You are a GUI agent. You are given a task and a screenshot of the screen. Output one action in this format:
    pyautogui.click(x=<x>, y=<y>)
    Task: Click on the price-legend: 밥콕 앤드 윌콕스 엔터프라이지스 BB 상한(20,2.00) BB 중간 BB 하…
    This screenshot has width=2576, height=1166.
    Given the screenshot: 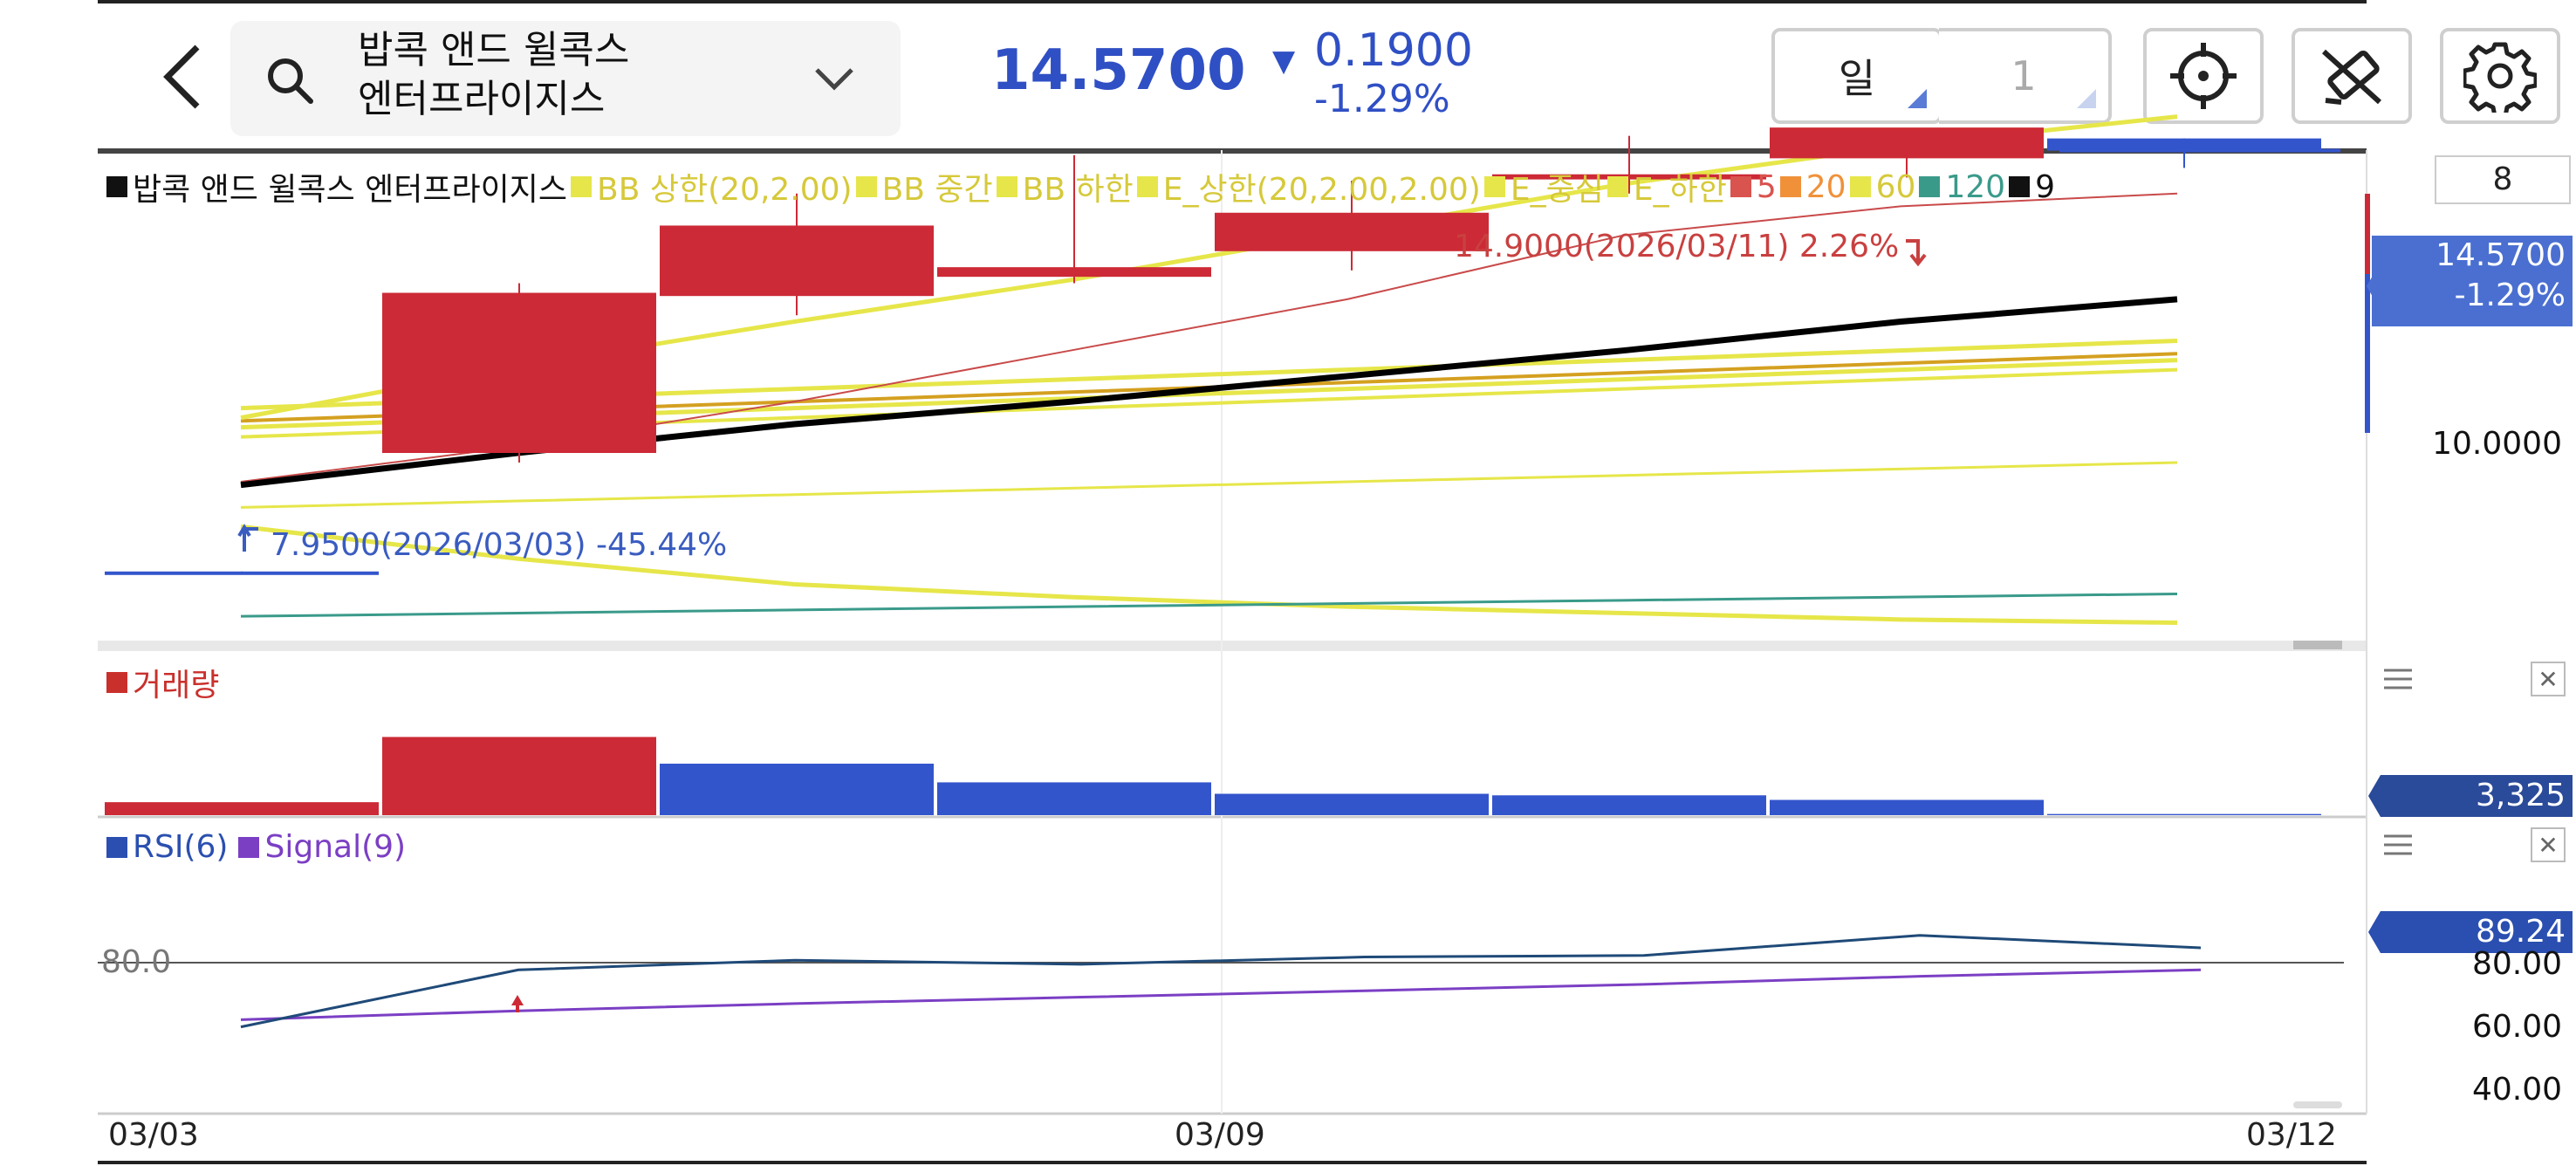 What is the action you would take?
    pyautogui.click(x=1082, y=186)
    